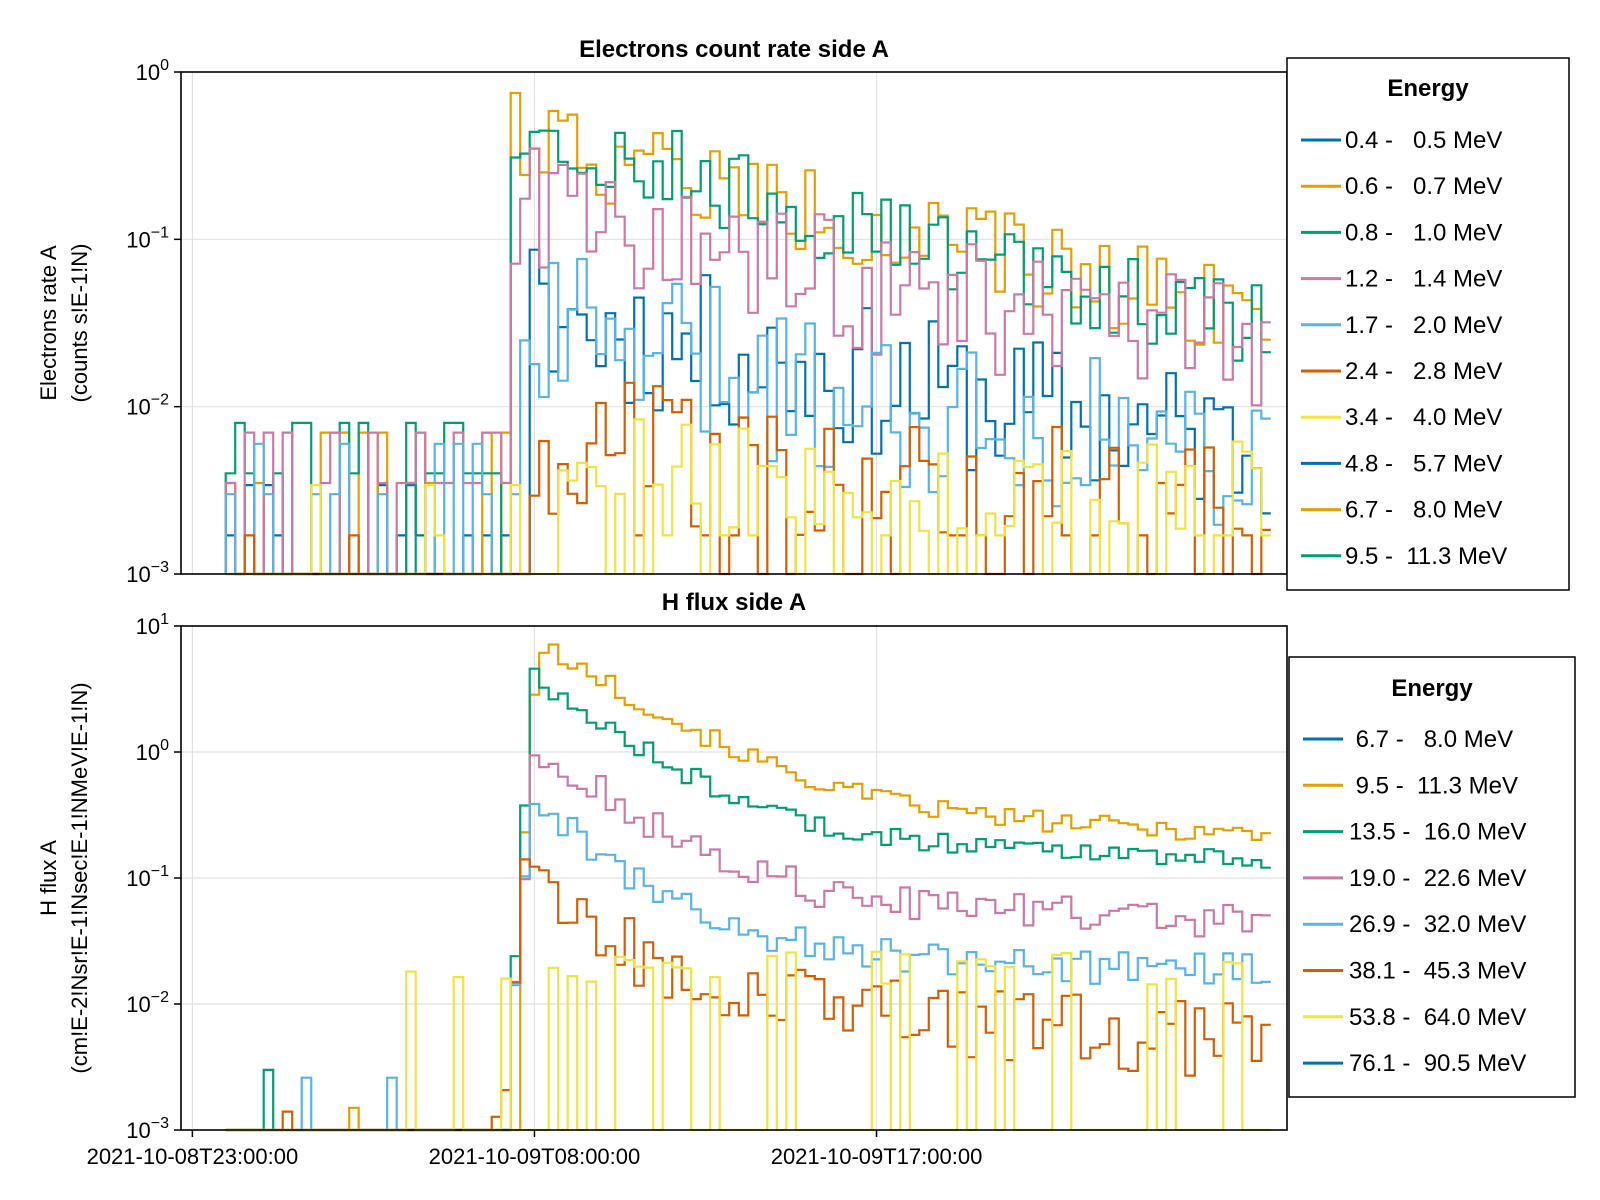  What do you see at coordinates (1423, 417) in the screenshot?
I see `legend-label: 3.4 - 4.0 MeV` at bounding box center [1423, 417].